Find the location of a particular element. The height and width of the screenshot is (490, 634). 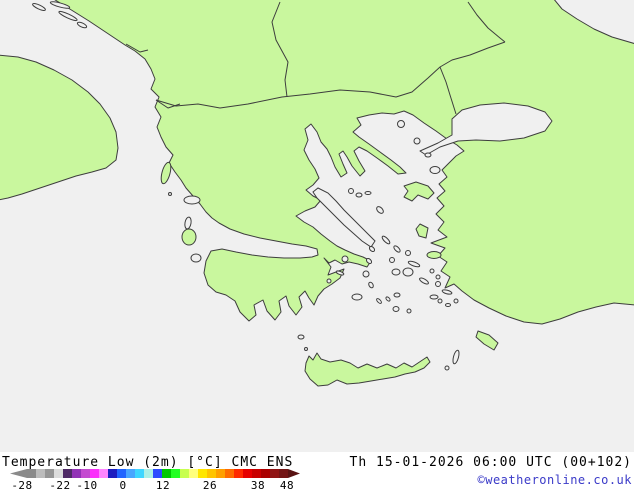

country-borders is located at coordinates (315, 58).